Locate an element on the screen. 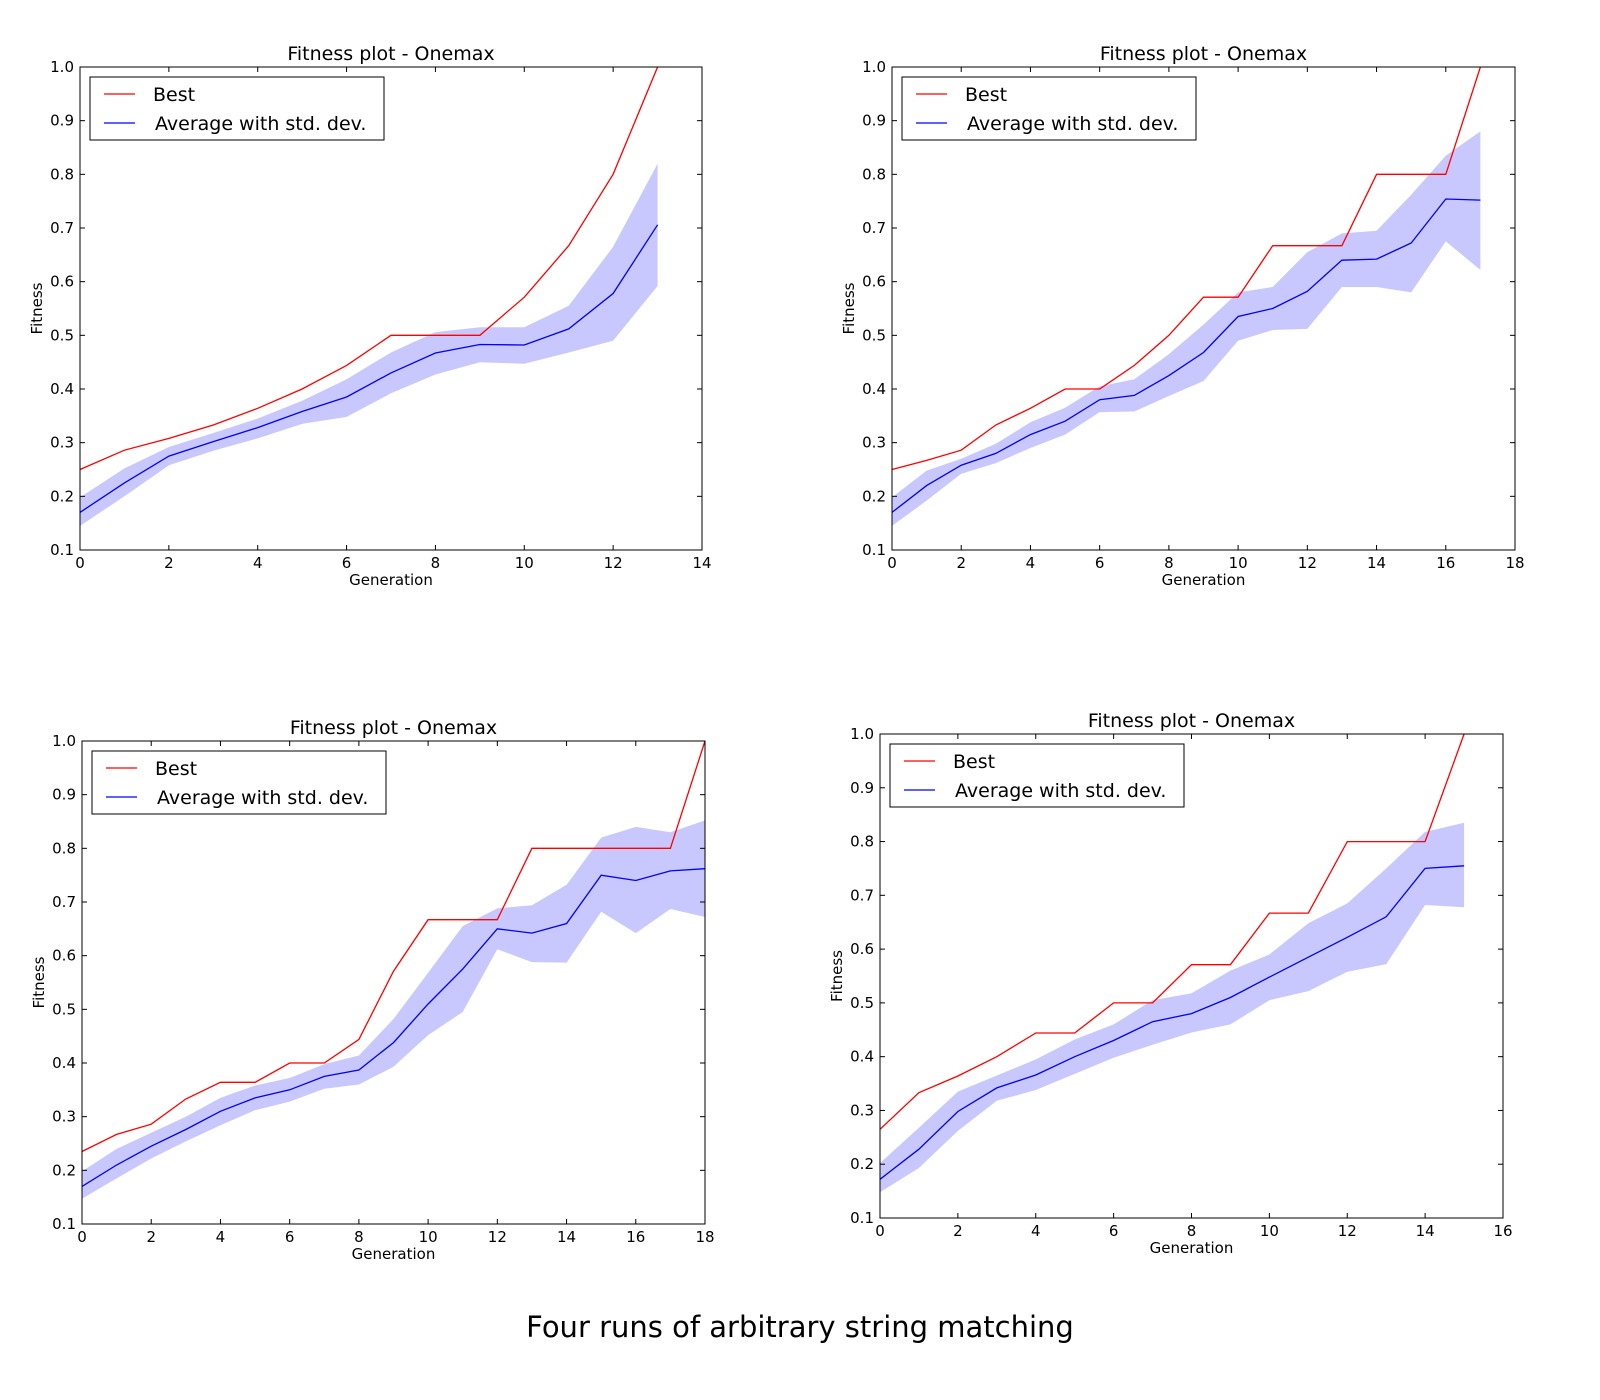 This screenshot has width=1600, height=1400. x-axis: 0 2 4 6 8 10 12 14 is located at coordinates (393, 319).